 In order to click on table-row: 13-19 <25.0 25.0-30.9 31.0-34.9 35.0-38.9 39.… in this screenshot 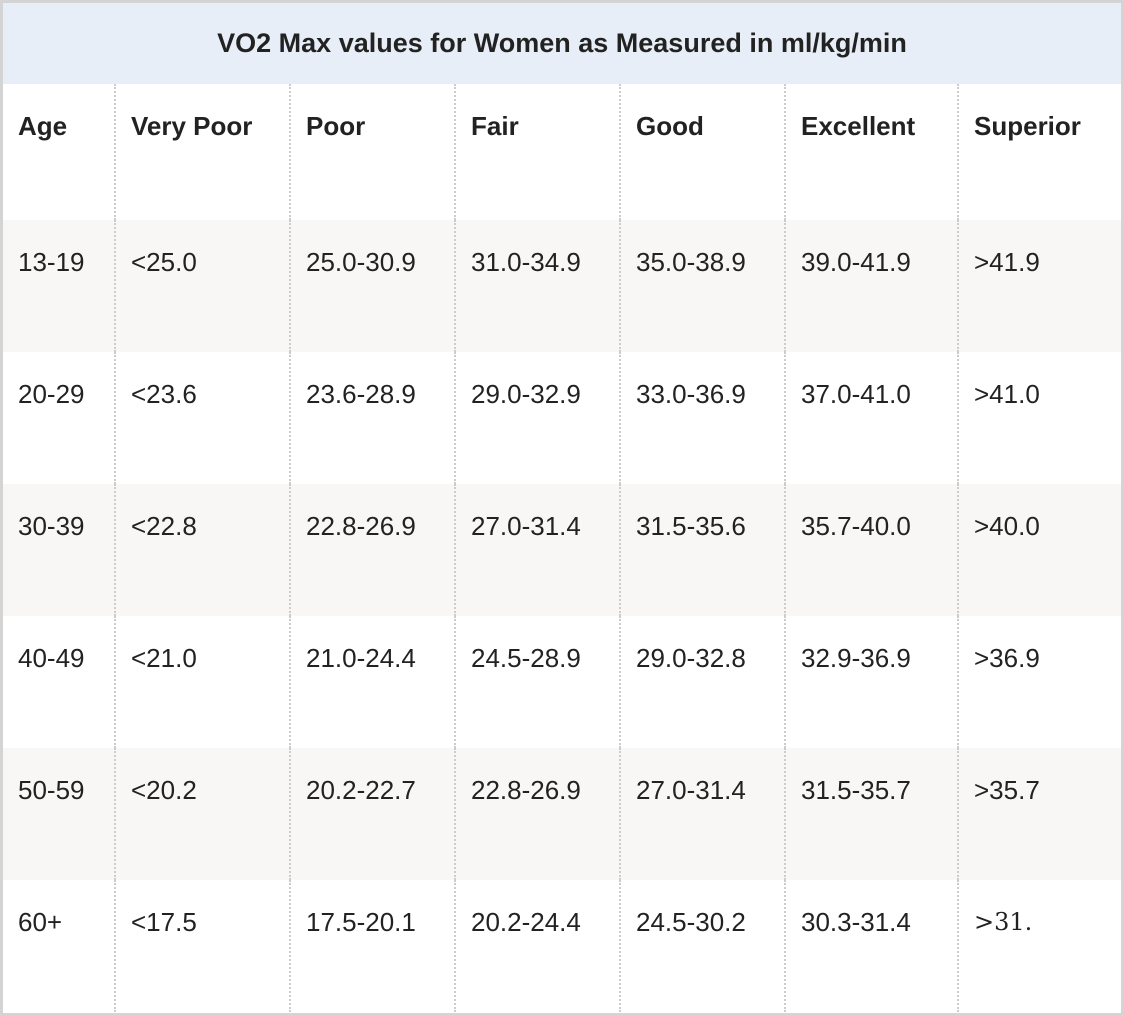, I will do `click(562, 286)`.